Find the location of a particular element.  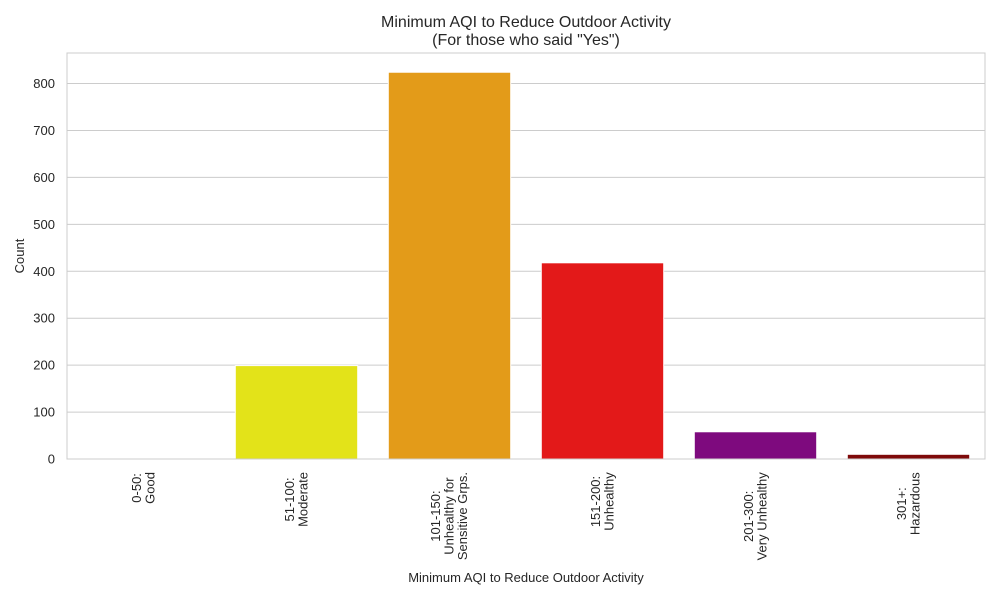

chart-title: Minimum AQI to Reduce Outdoor Activity is located at coordinates (526, 22).